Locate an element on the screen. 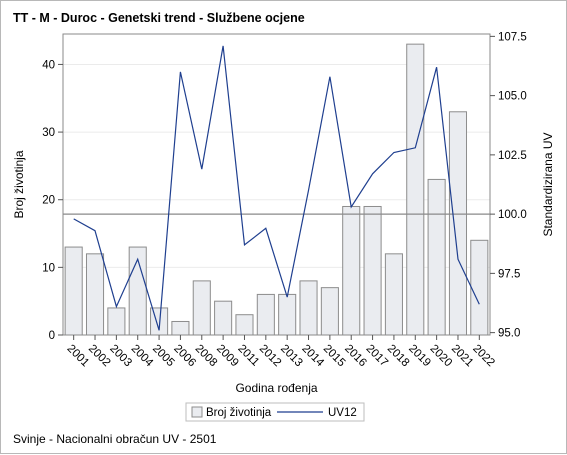 The height and width of the screenshot is (455, 567). x-tick-label: 2015 is located at coordinates (334, 356).